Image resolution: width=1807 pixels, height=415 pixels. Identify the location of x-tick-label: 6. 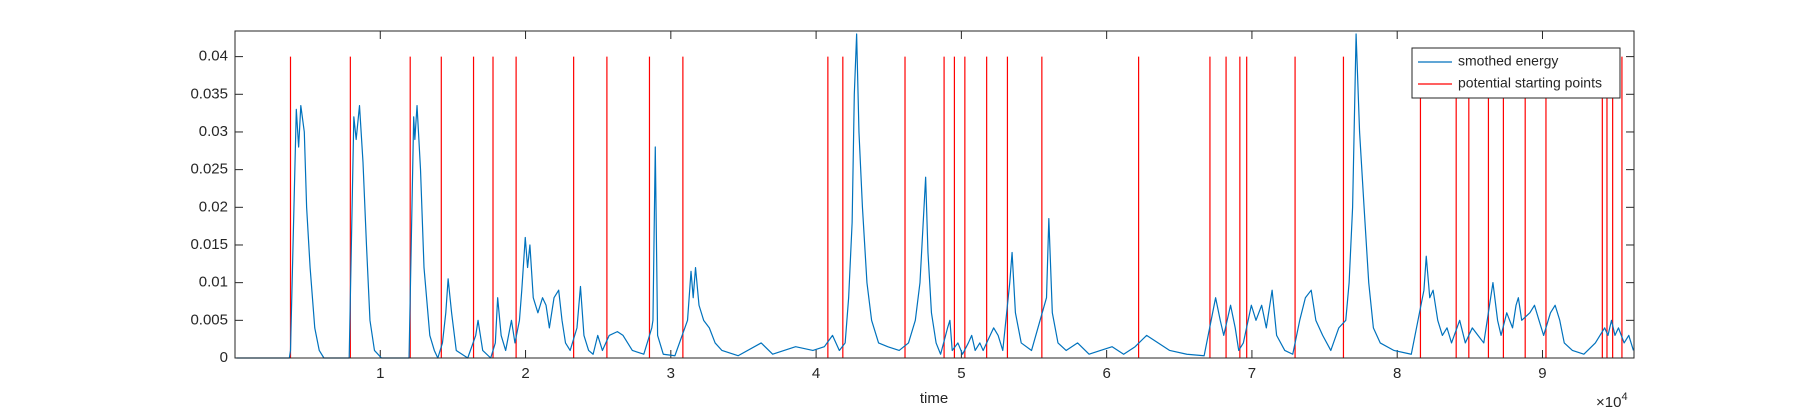
(1106, 373).